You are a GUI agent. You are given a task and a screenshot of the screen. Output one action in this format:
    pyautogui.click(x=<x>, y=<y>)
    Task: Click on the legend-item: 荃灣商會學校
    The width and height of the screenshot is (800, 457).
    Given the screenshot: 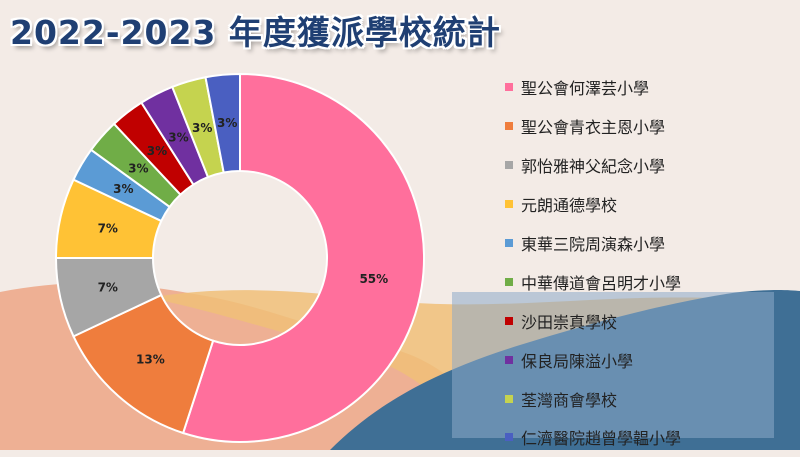 What is the action you would take?
    pyautogui.click(x=593, y=398)
    